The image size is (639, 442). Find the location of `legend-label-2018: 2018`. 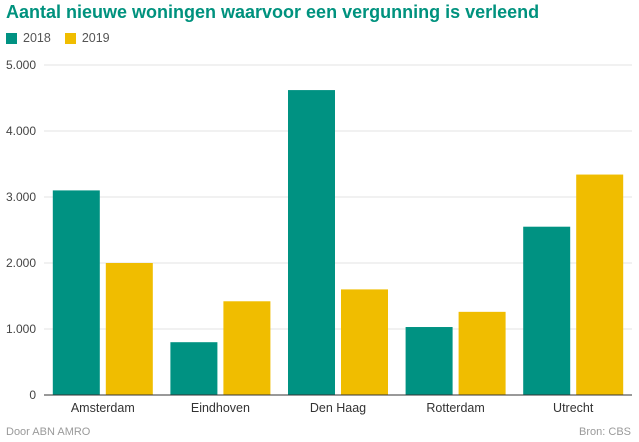

legend-label-2018: 2018 is located at coordinates (37, 38).